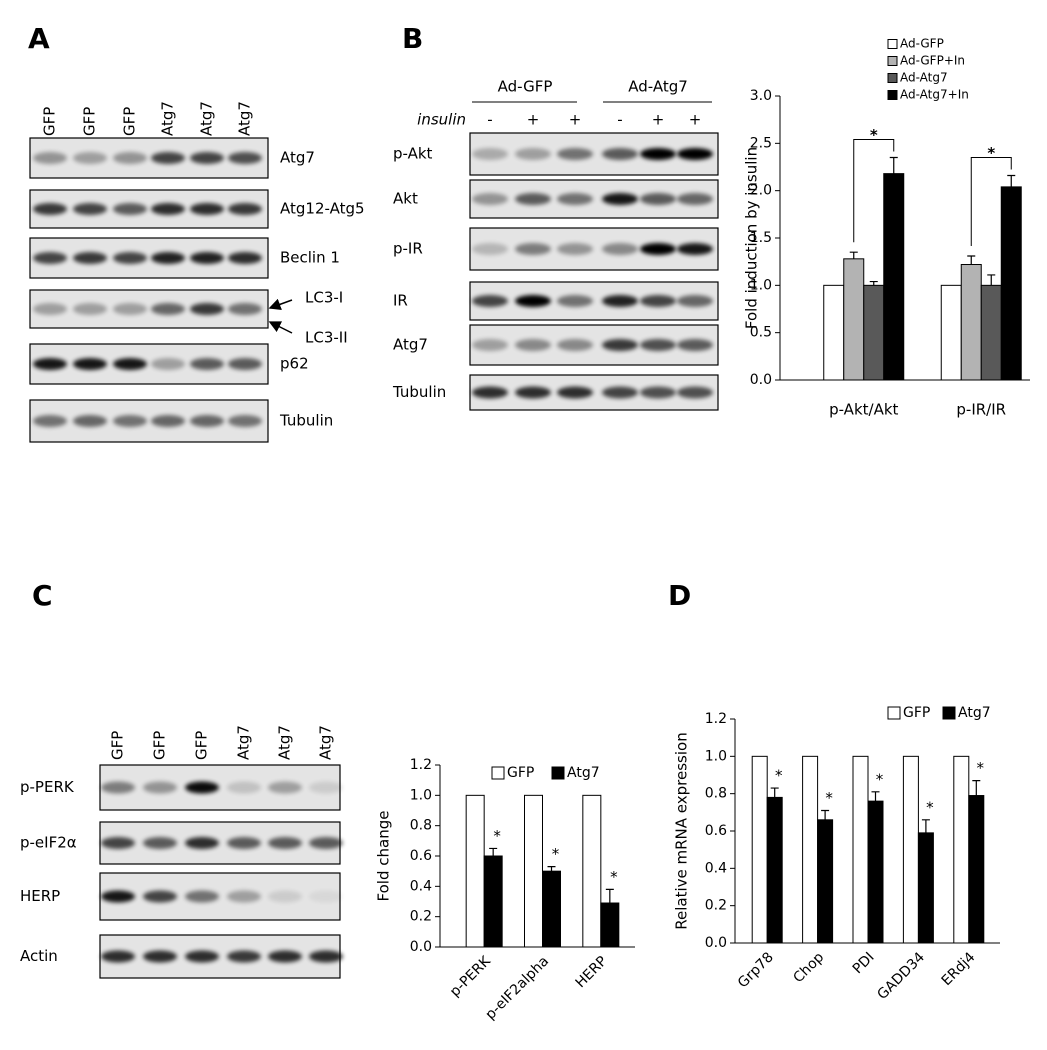 The height and width of the screenshot is (1050, 1047). Describe the element at coordinates (47, 787) in the screenshot. I see `row-label: p-PERK` at that location.